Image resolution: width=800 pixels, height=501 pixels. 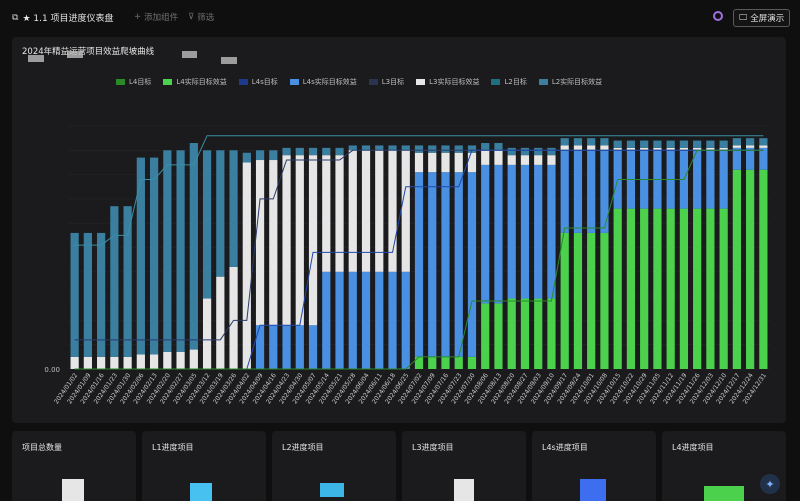 I want to click on fullscreen-button: 🖵 全屏演示, so click(x=762, y=18).